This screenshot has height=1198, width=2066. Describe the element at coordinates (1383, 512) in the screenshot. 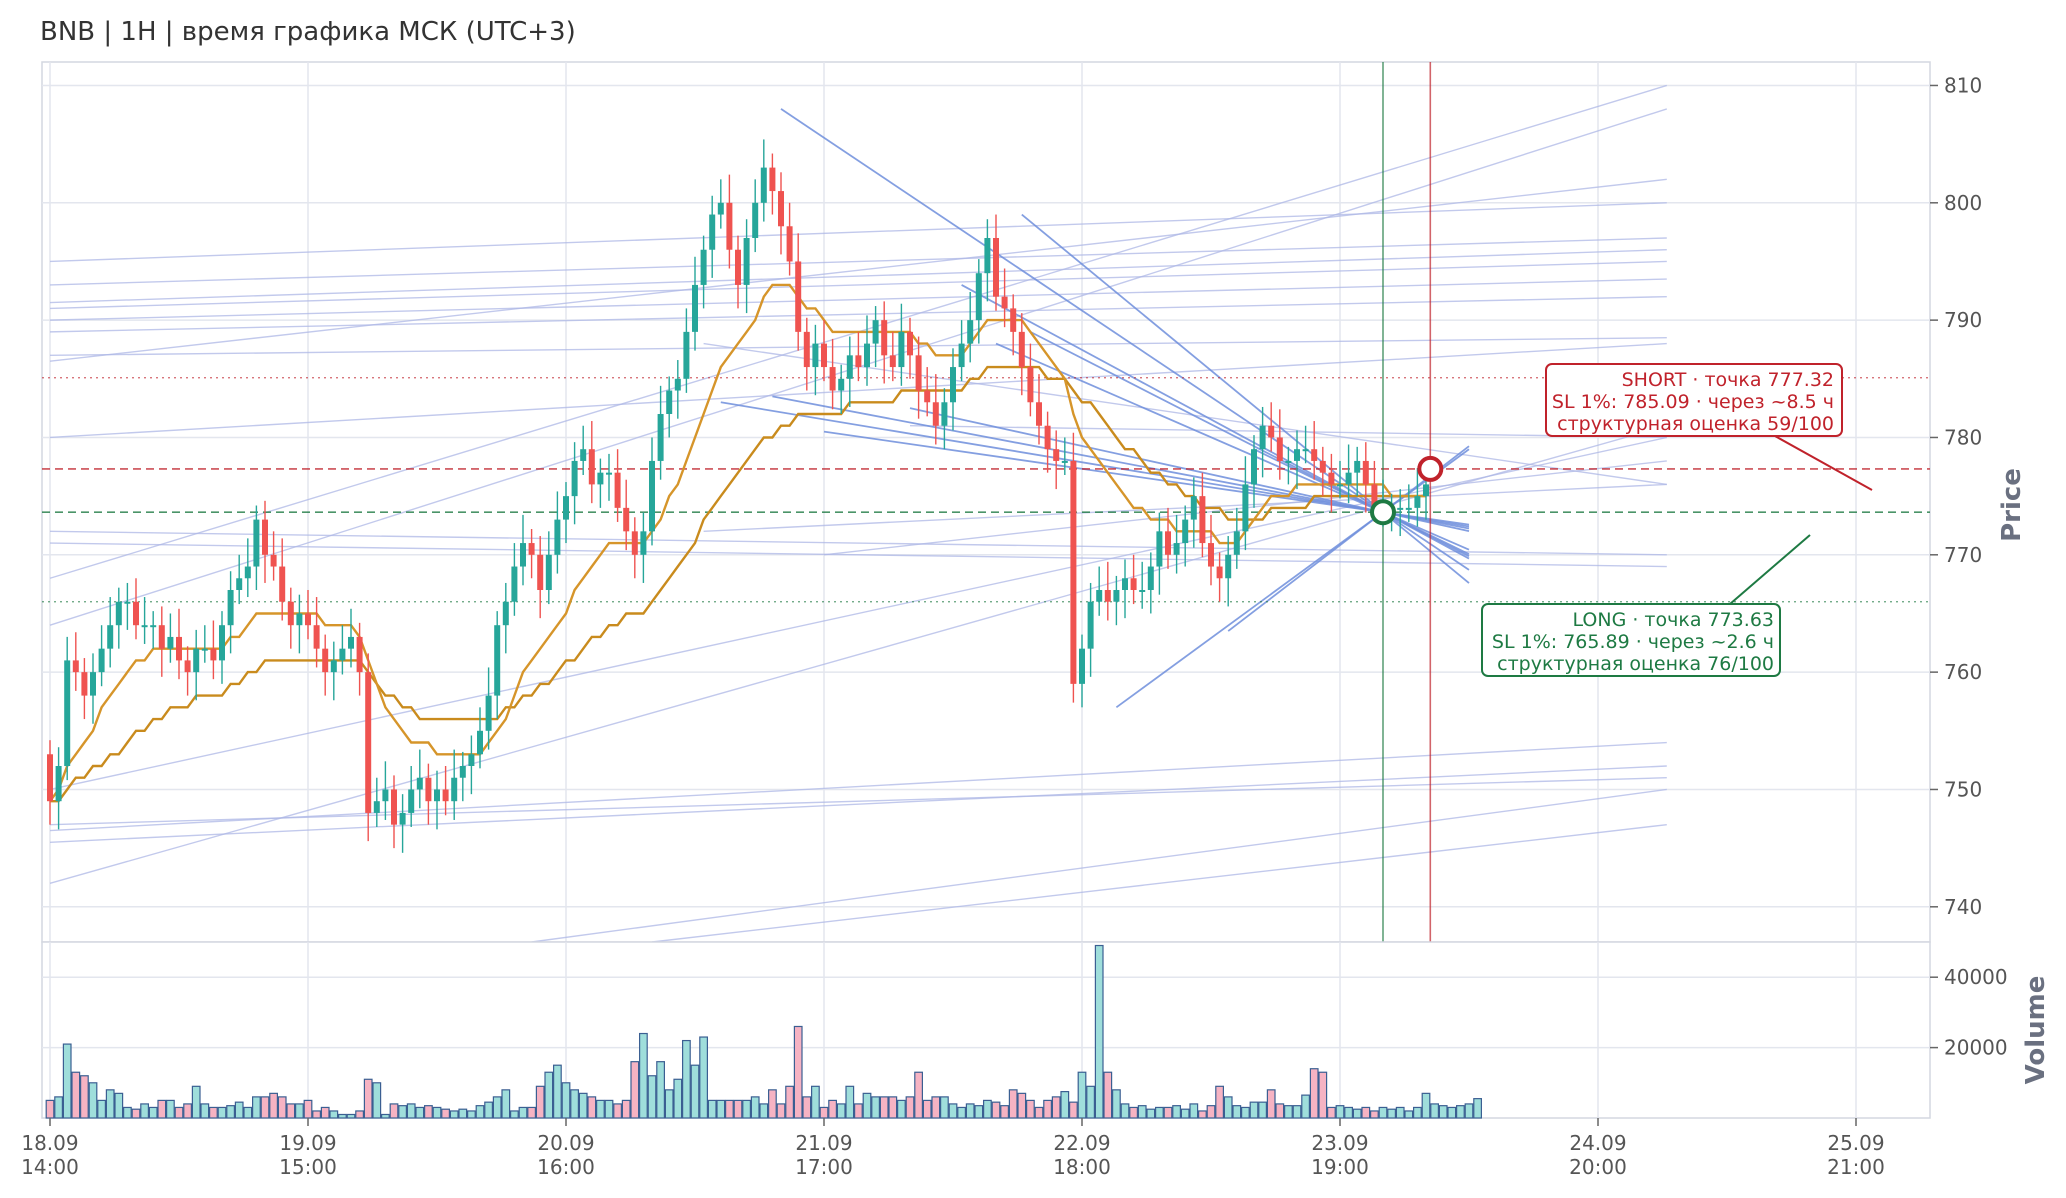

I see `long-entry-marker` at that location.